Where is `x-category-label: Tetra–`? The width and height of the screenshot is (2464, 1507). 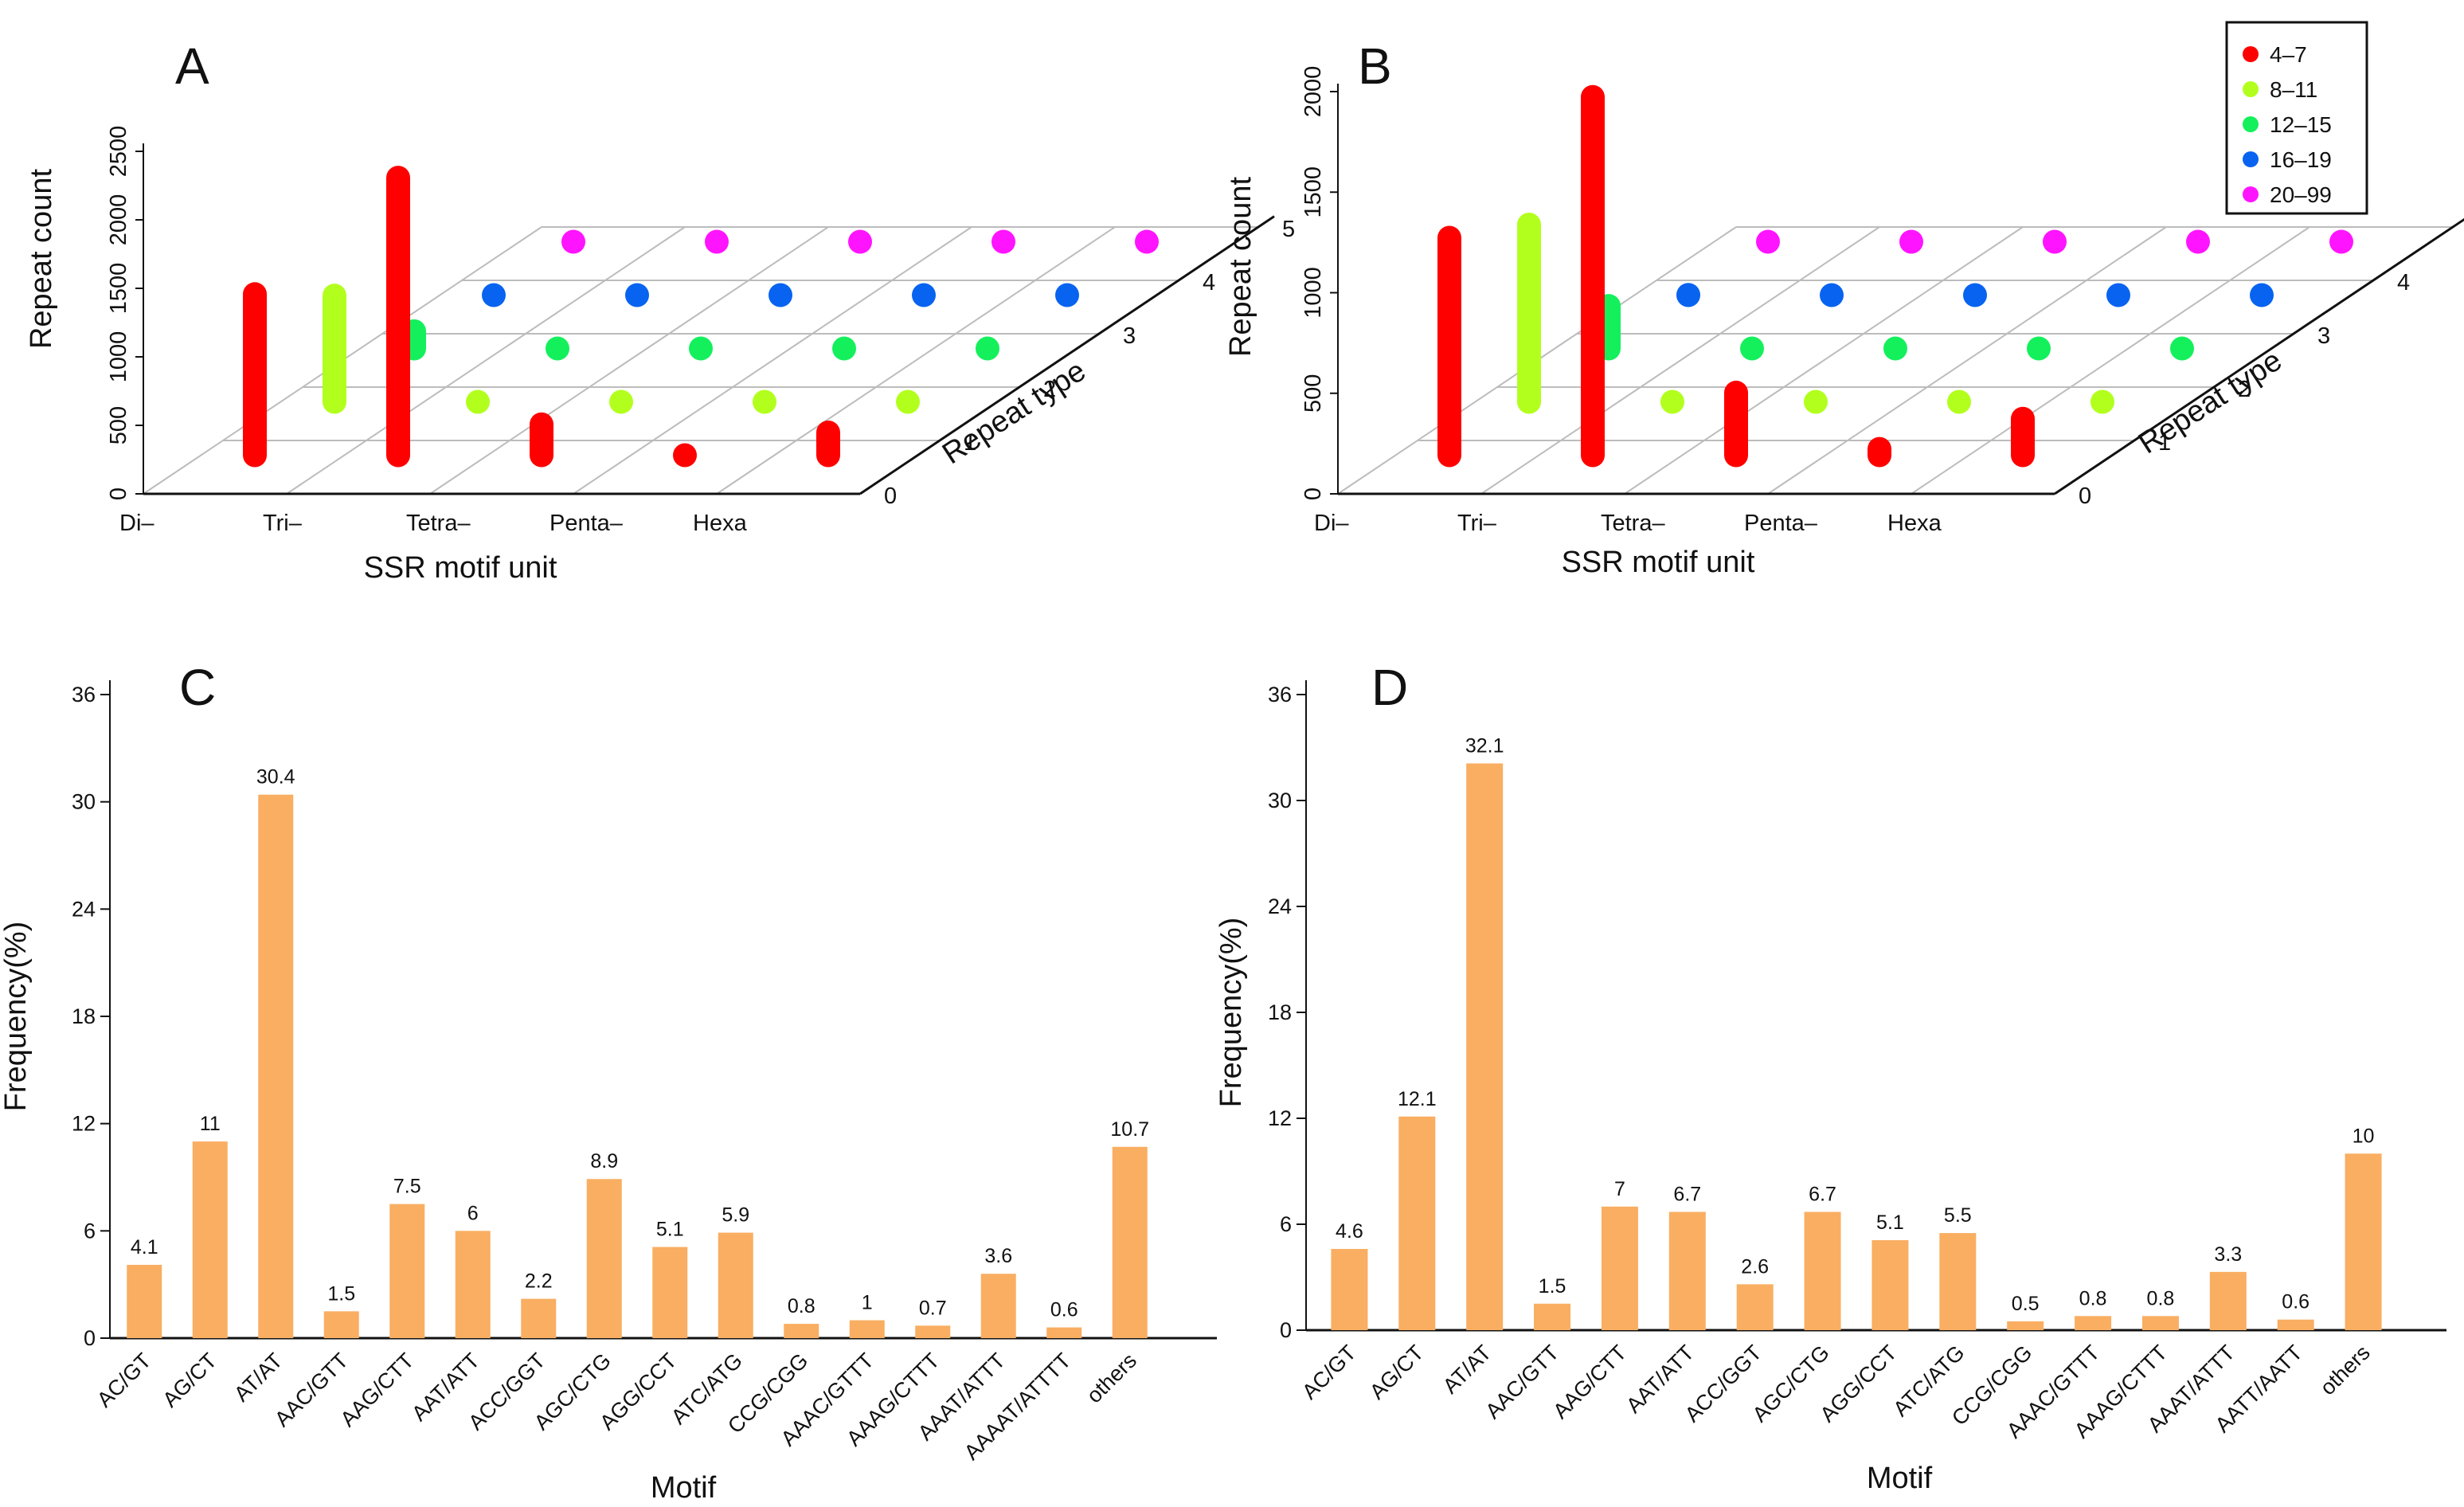 x-category-label: Tetra– is located at coordinates (438, 523).